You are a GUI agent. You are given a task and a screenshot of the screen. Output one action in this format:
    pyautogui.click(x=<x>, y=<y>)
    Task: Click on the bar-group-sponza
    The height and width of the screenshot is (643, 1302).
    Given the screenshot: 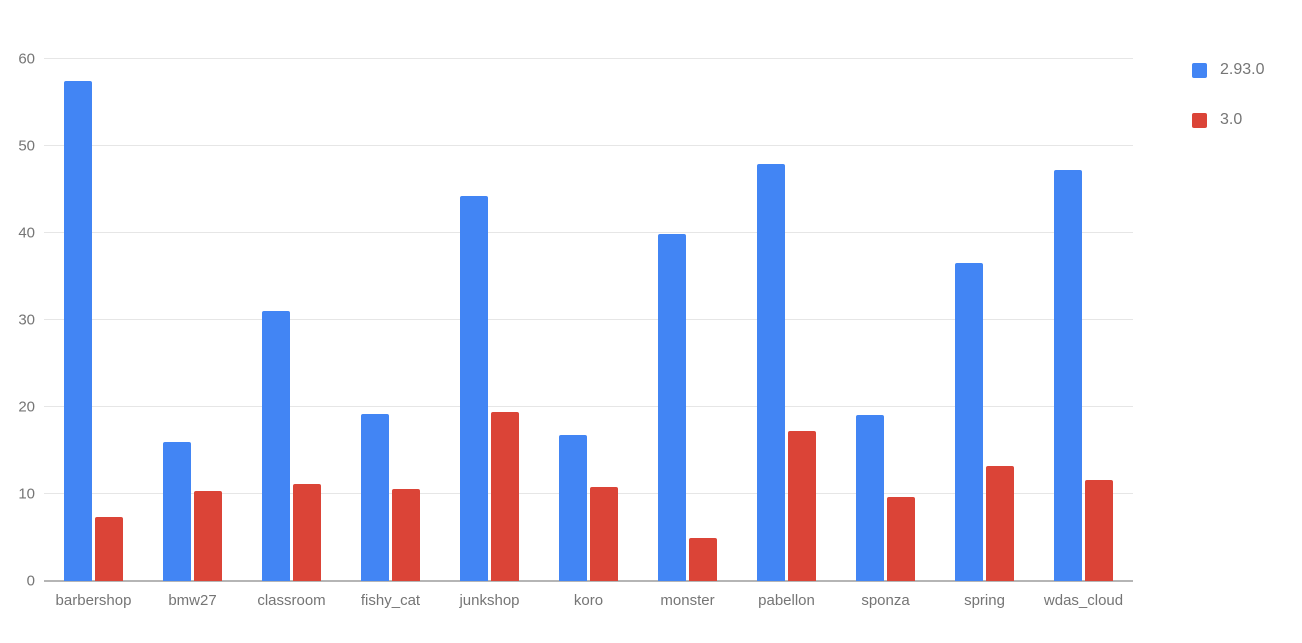 What is the action you would take?
    pyautogui.click(x=885, y=320)
    